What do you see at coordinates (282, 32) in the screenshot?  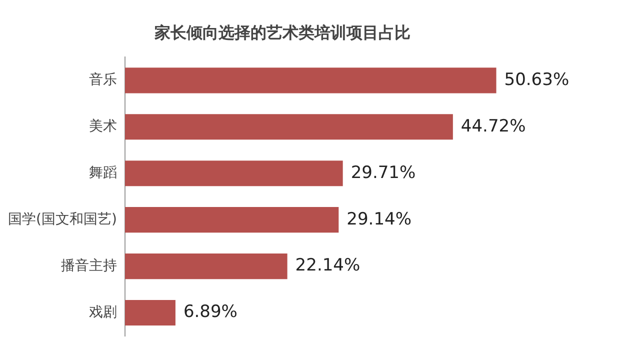 I see `chart-title: 家长倾向选择的艺术类培训项目占比` at bounding box center [282, 32].